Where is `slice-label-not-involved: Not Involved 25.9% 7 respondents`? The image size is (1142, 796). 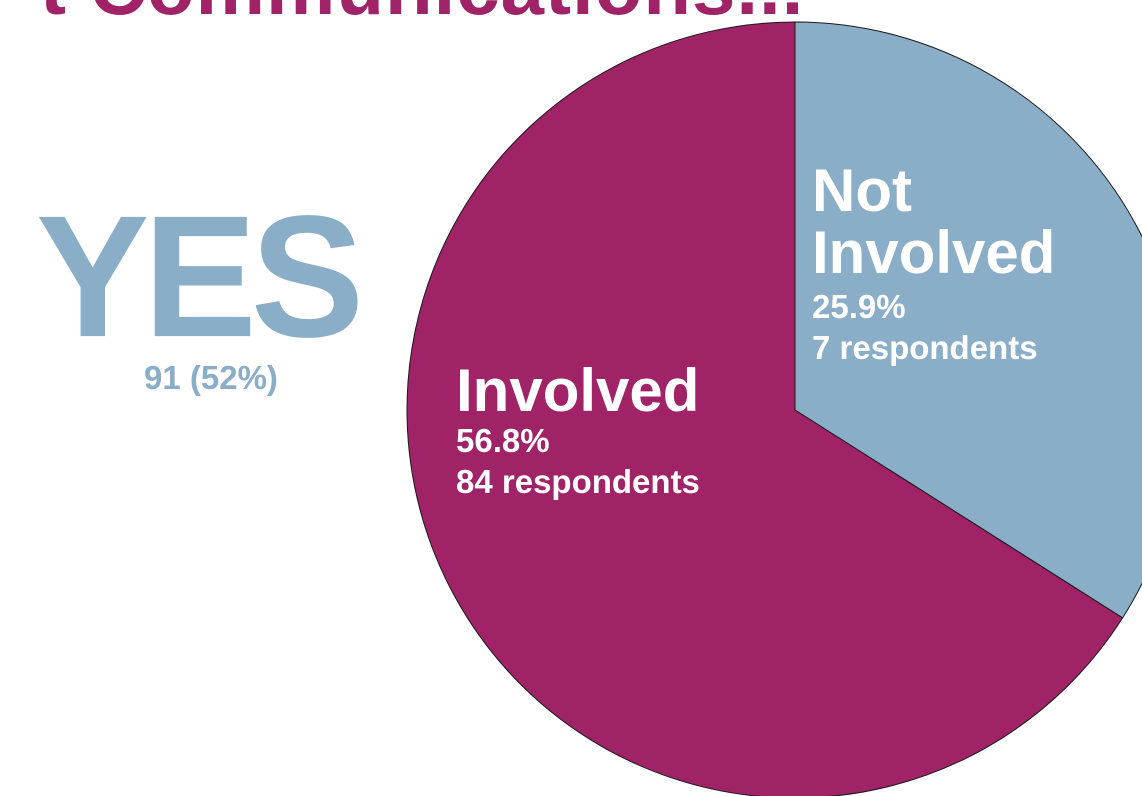 slice-label-not-involved: Not Involved 25.9% 7 respondents is located at coordinates (933, 264).